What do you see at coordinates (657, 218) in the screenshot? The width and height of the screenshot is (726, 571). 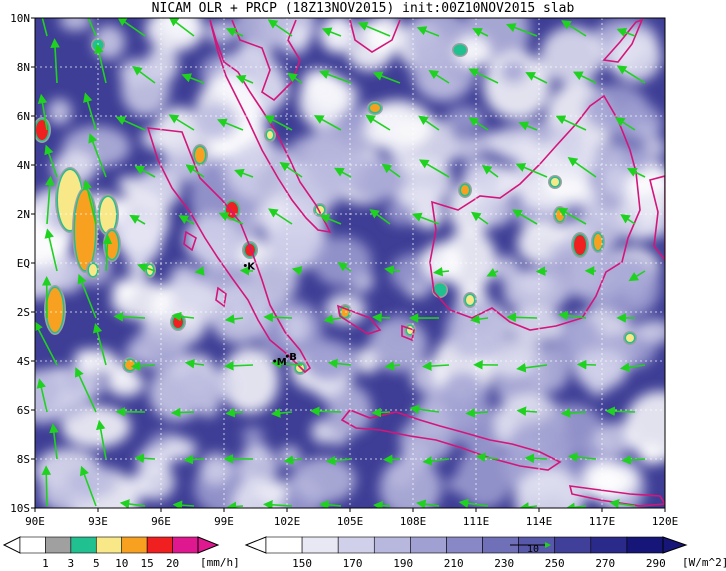 I see `coastline-sulawesi` at bounding box center [657, 218].